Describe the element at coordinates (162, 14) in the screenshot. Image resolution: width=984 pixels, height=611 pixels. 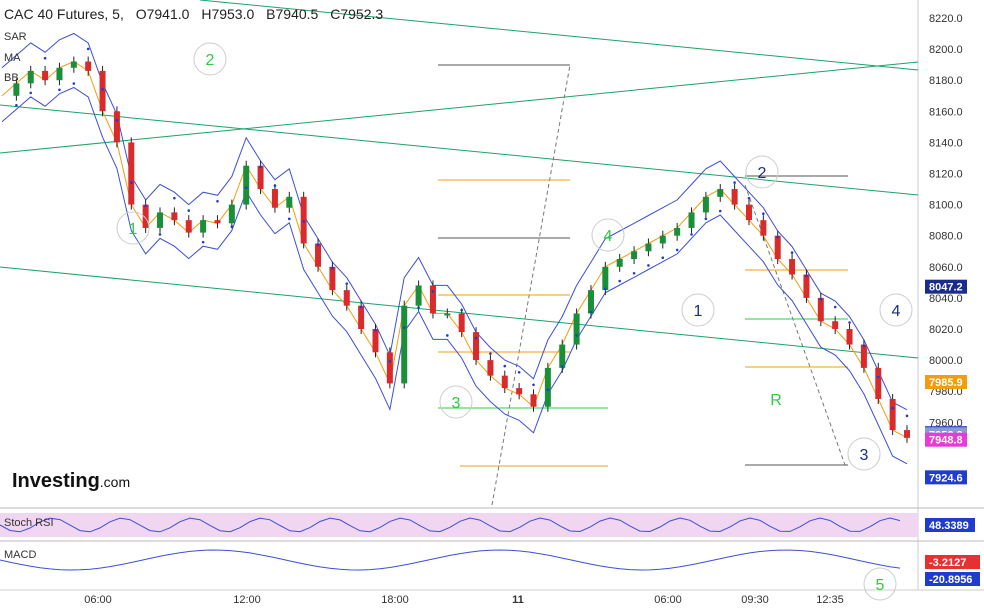
I see `open-value: O7941.0` at that location.